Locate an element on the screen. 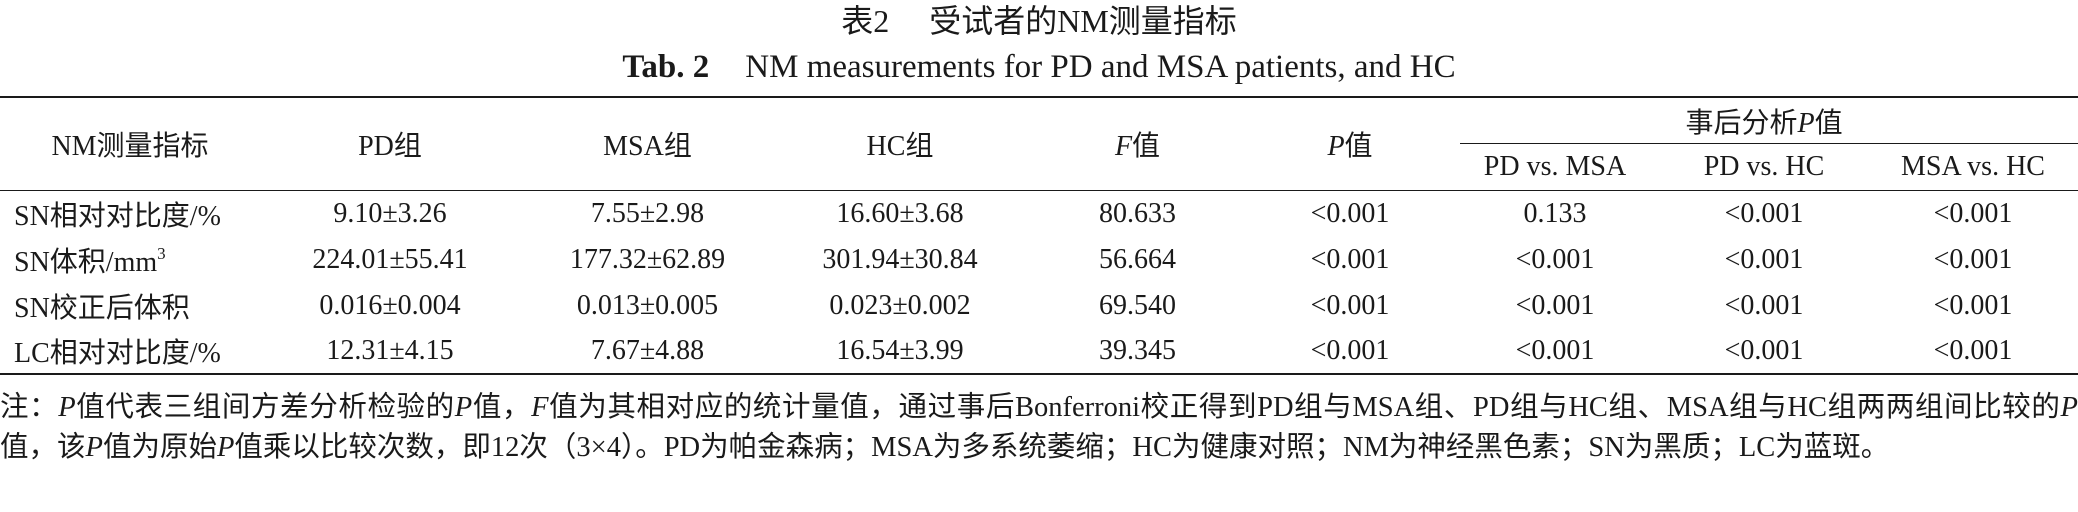 This screenshot has height=512, width=2078. cell-pd: 12.31±4.15 is located at coordinates (390, 352).